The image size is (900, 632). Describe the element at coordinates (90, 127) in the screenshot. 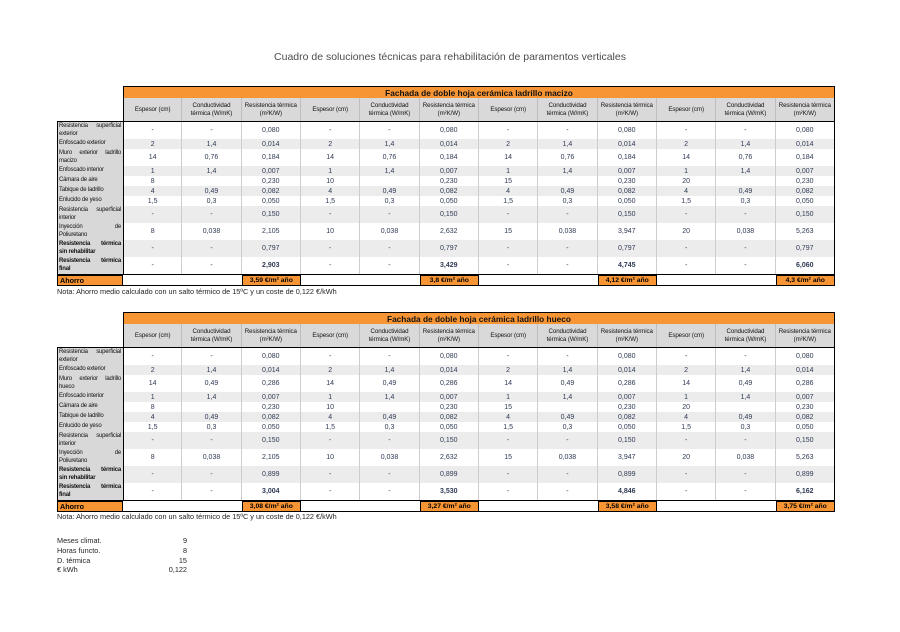

I see `label-line: Resistencia superficial` at that location.